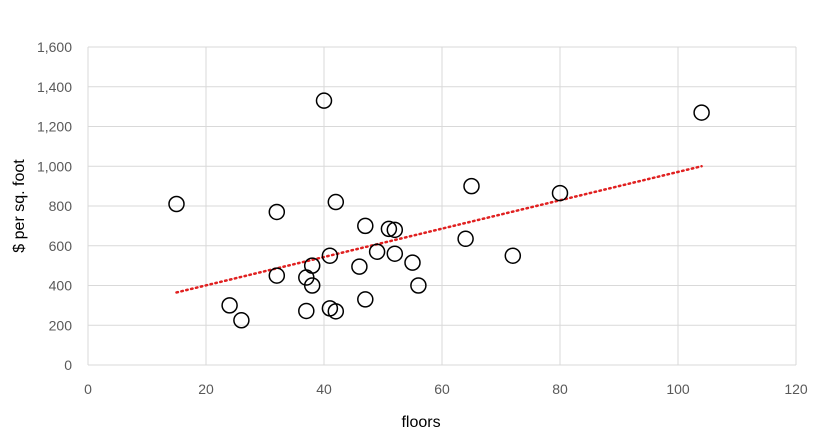  I want to click on x-tick-label: 60, so click(442, 389).